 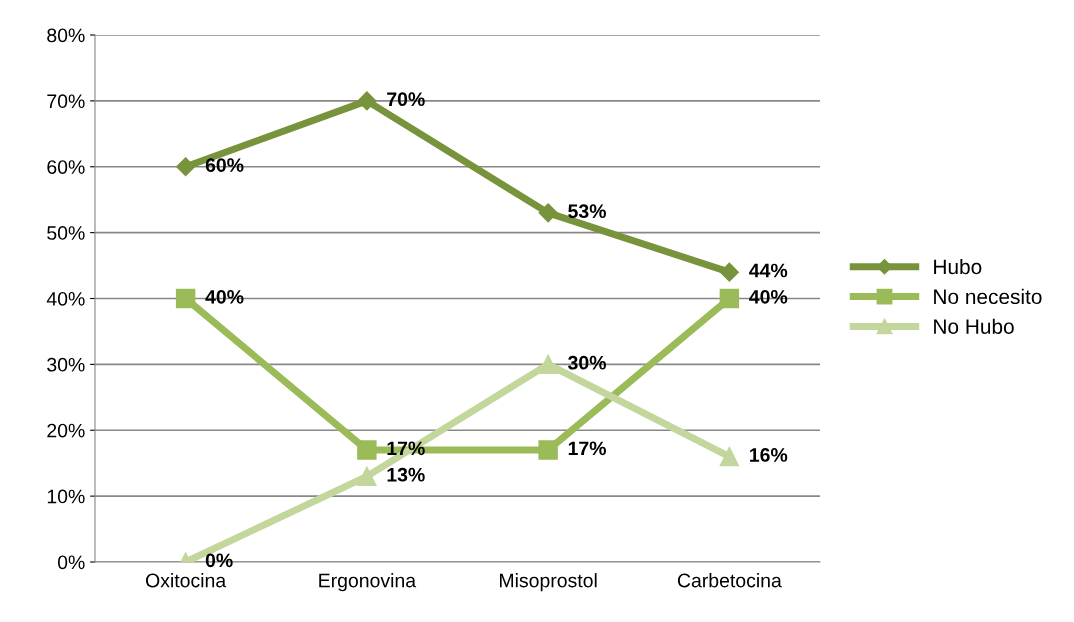 I want to click on data-label: 13%, so click(x=406, y=474).